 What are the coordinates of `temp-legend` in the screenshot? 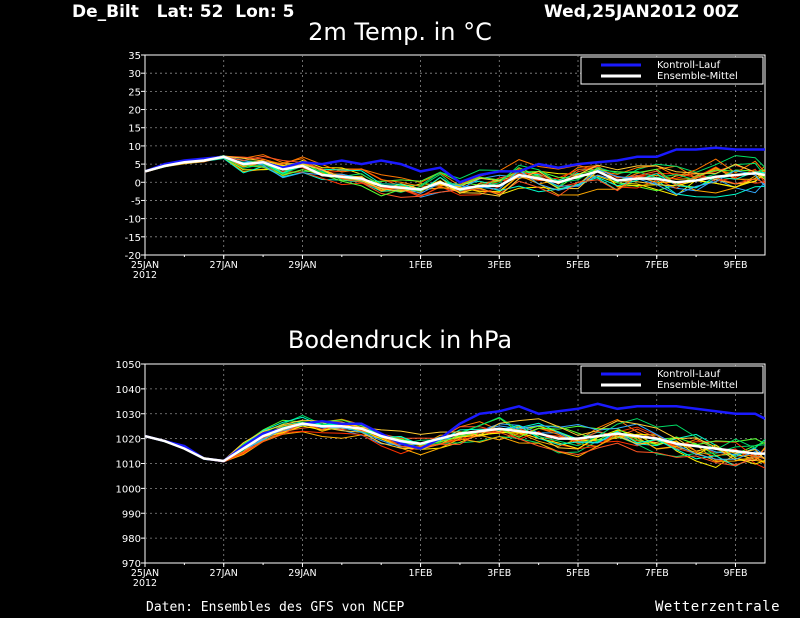 It's located at (672, 70).